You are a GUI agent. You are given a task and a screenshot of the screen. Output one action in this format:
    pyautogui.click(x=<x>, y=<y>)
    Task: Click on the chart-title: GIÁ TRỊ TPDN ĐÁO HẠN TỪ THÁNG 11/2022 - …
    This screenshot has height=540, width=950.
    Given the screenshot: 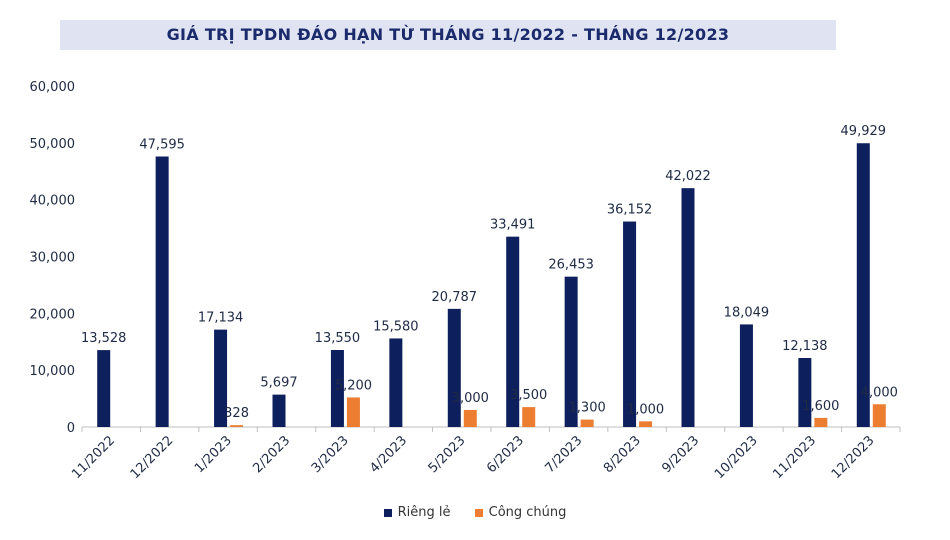 What is the action you would take?
    pyautogui.click(x=448, y=34)
    